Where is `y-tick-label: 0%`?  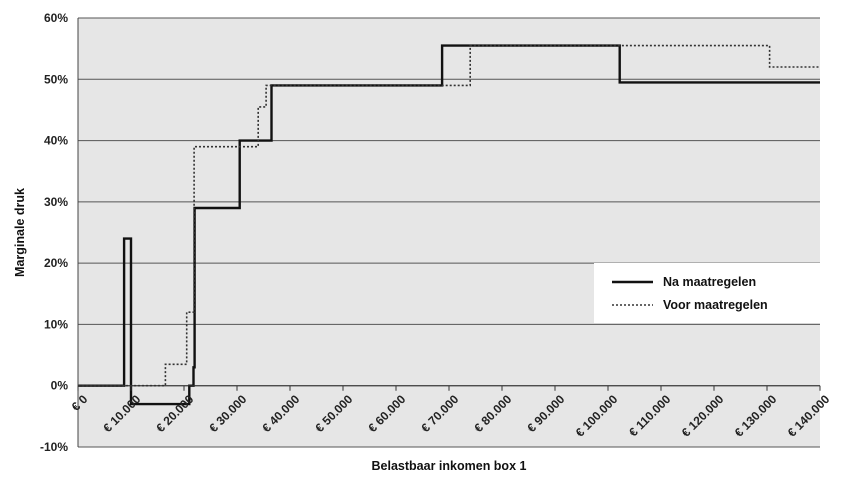
y-tick-label: 0% is located at coordinates (60, 386).